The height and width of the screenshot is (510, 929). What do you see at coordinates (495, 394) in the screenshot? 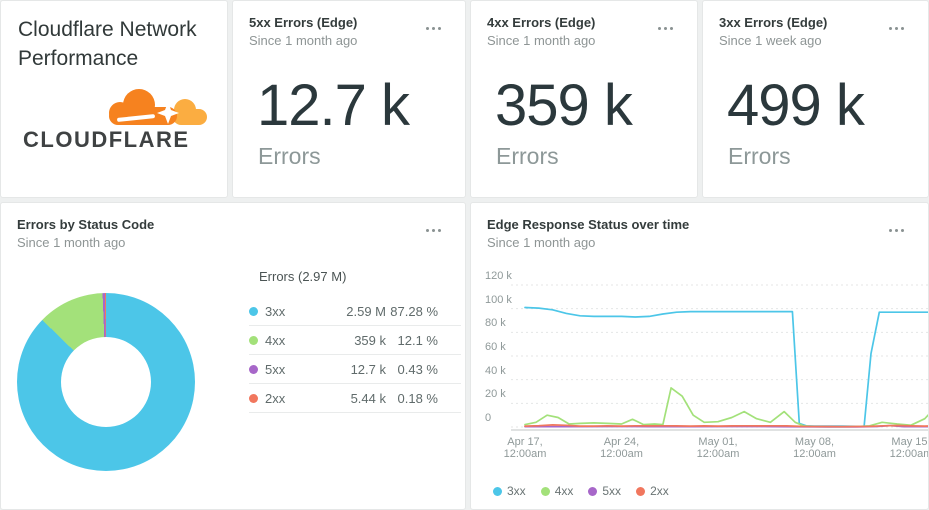
I see `y-axis-tick-label: 20 k` at bounding box center [495, 394].